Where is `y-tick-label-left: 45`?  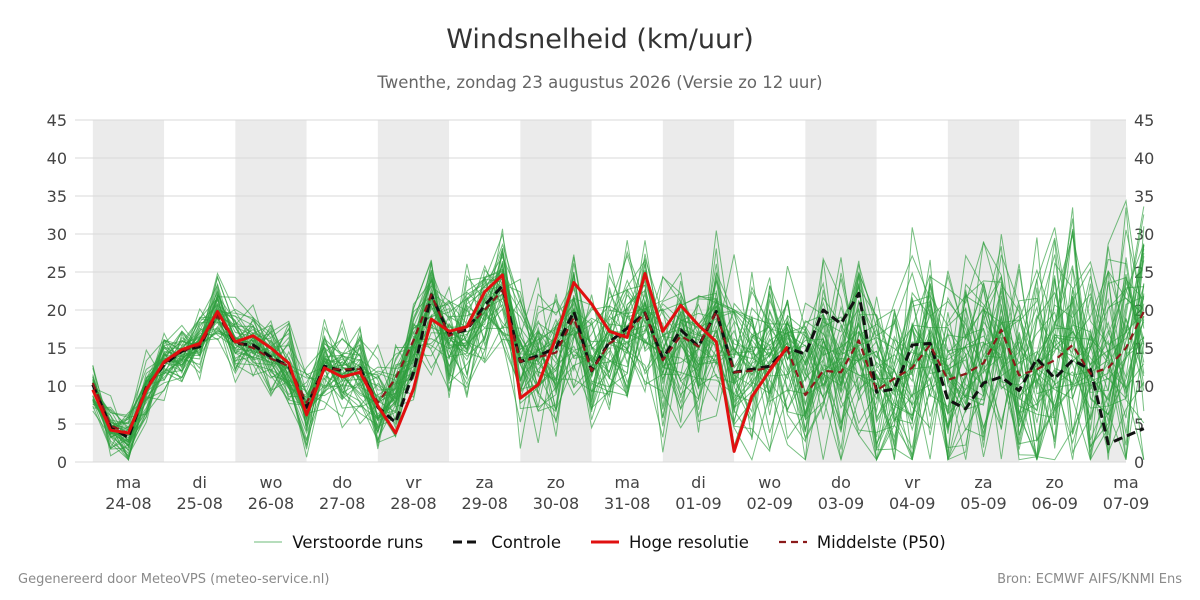 y-tick-label-left: 45 is located at coordinates (57, 120).